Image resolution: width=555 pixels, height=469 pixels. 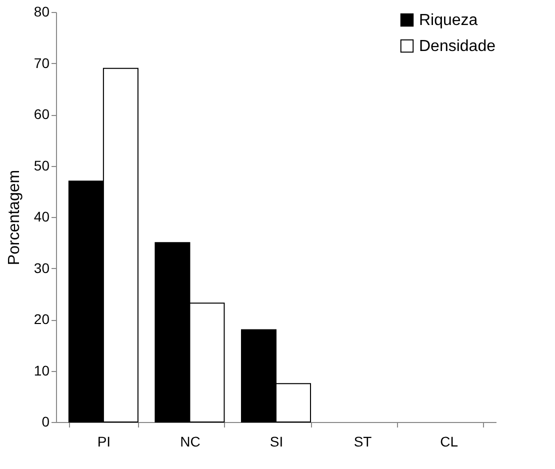 I want to click on y-tick-label: 50, so click(x=42, y=165).